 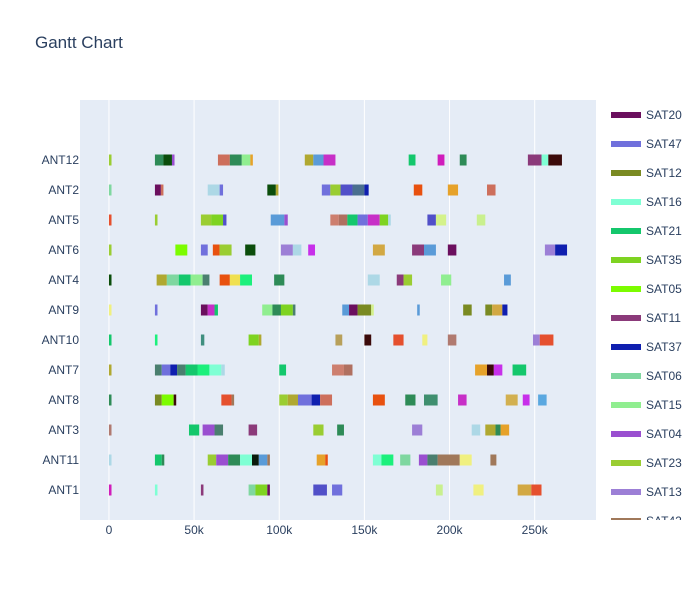 I want to click on legend-item: SAT42, so click(x=646, y=521).